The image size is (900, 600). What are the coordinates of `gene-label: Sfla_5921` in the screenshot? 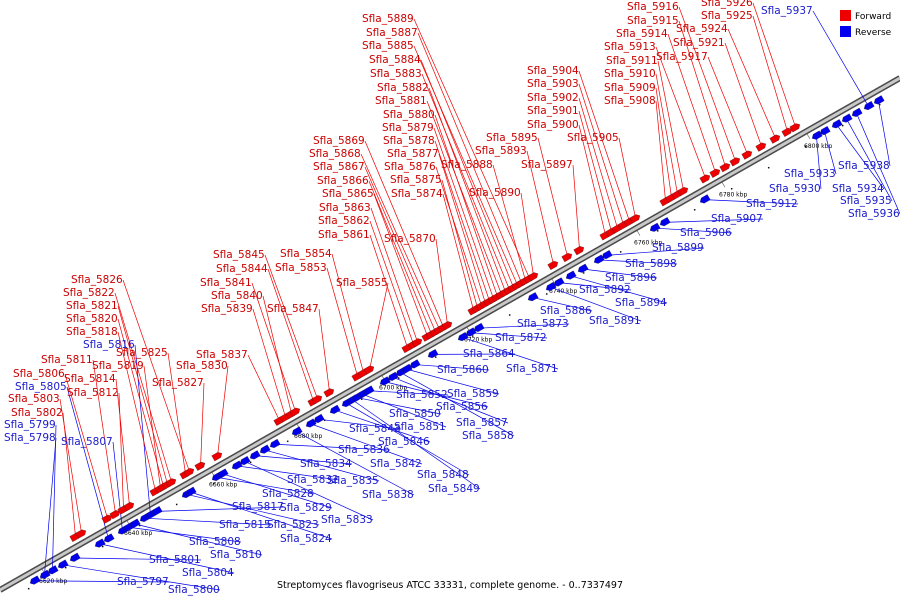 It's located at (699, 43).